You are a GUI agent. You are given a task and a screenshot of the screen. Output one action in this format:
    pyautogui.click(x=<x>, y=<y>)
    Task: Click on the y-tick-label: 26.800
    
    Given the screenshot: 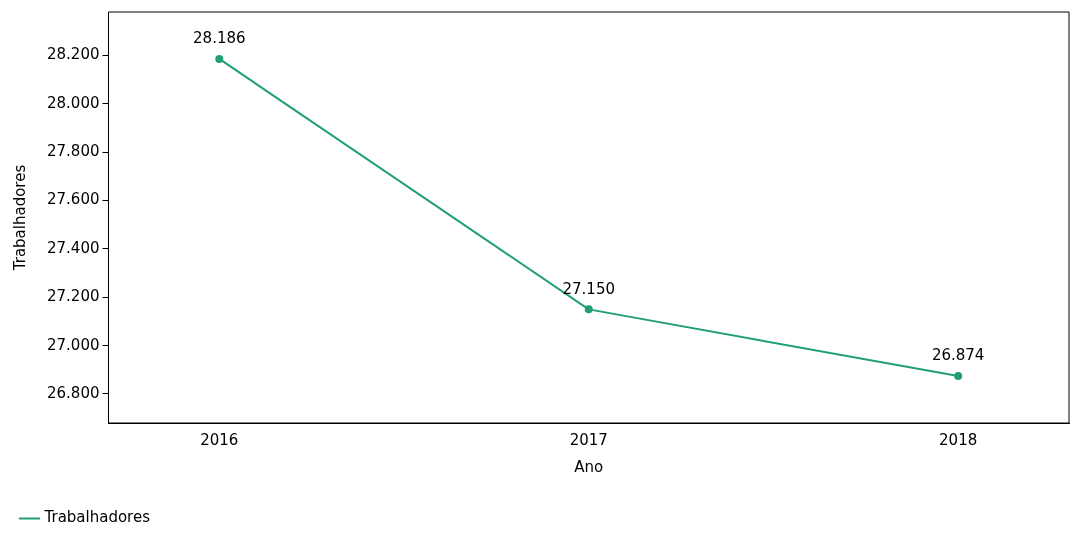 What is the action you would take?
    pyautogui.click(x=73, y=392)
    